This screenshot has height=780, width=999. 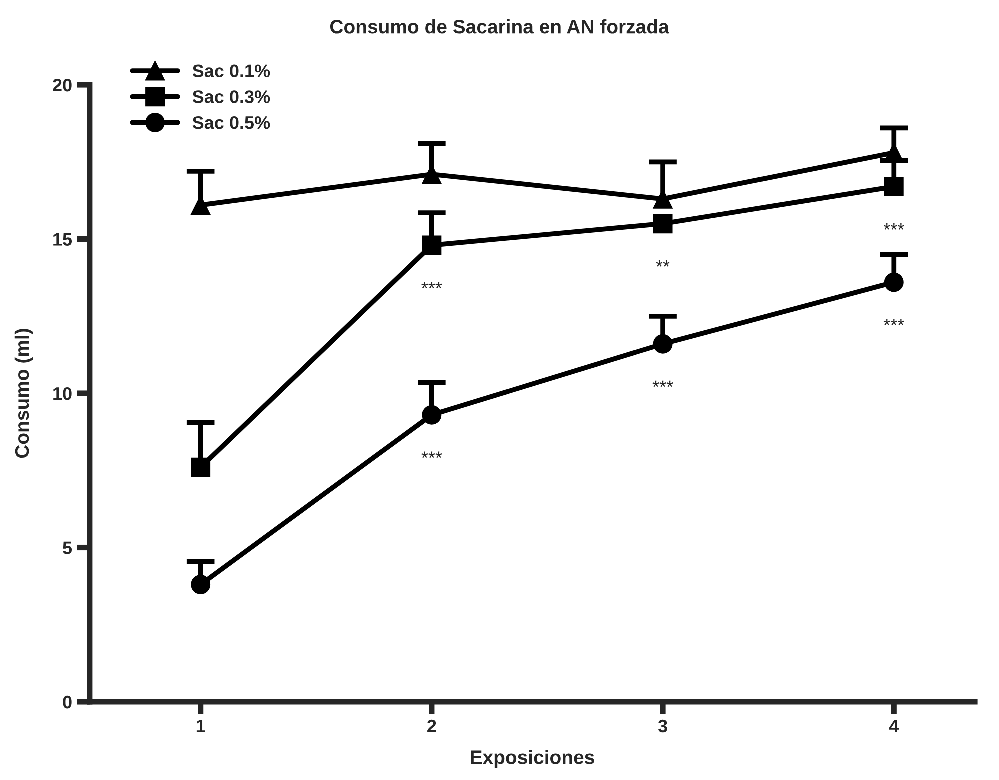 What do you see at coordinates (63, 393) in the screenshot?
I see `y-tick-label: 10` at bounding box center [63, 393].